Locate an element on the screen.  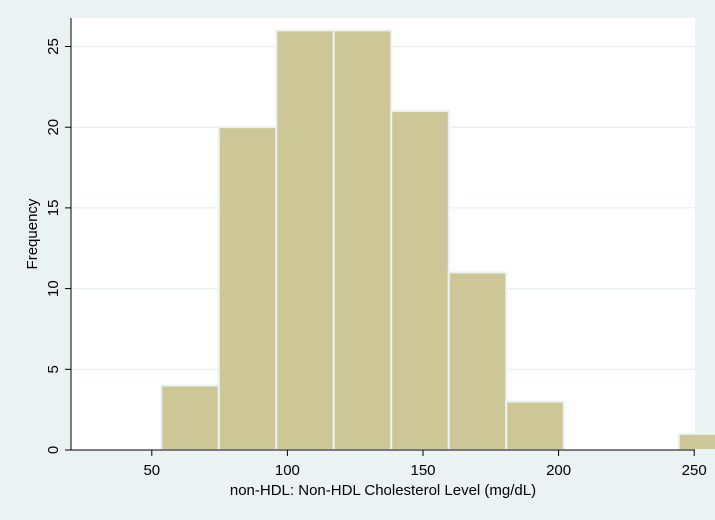
x-tick-label: 50 is located at coordinates (151, 470).